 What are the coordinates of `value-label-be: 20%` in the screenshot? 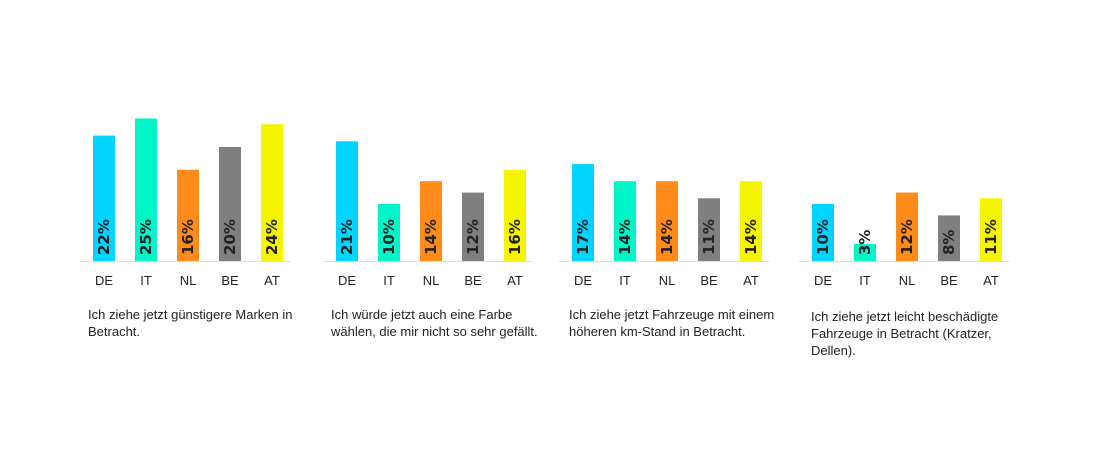 It's located at (230, 237).